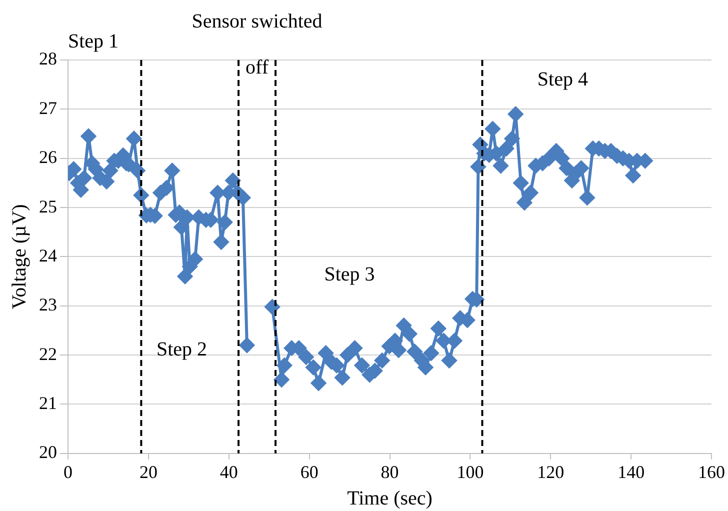 This screenshot has height=511, width=728. I want to click on text: Sensor swichted off, so click(257, 44).